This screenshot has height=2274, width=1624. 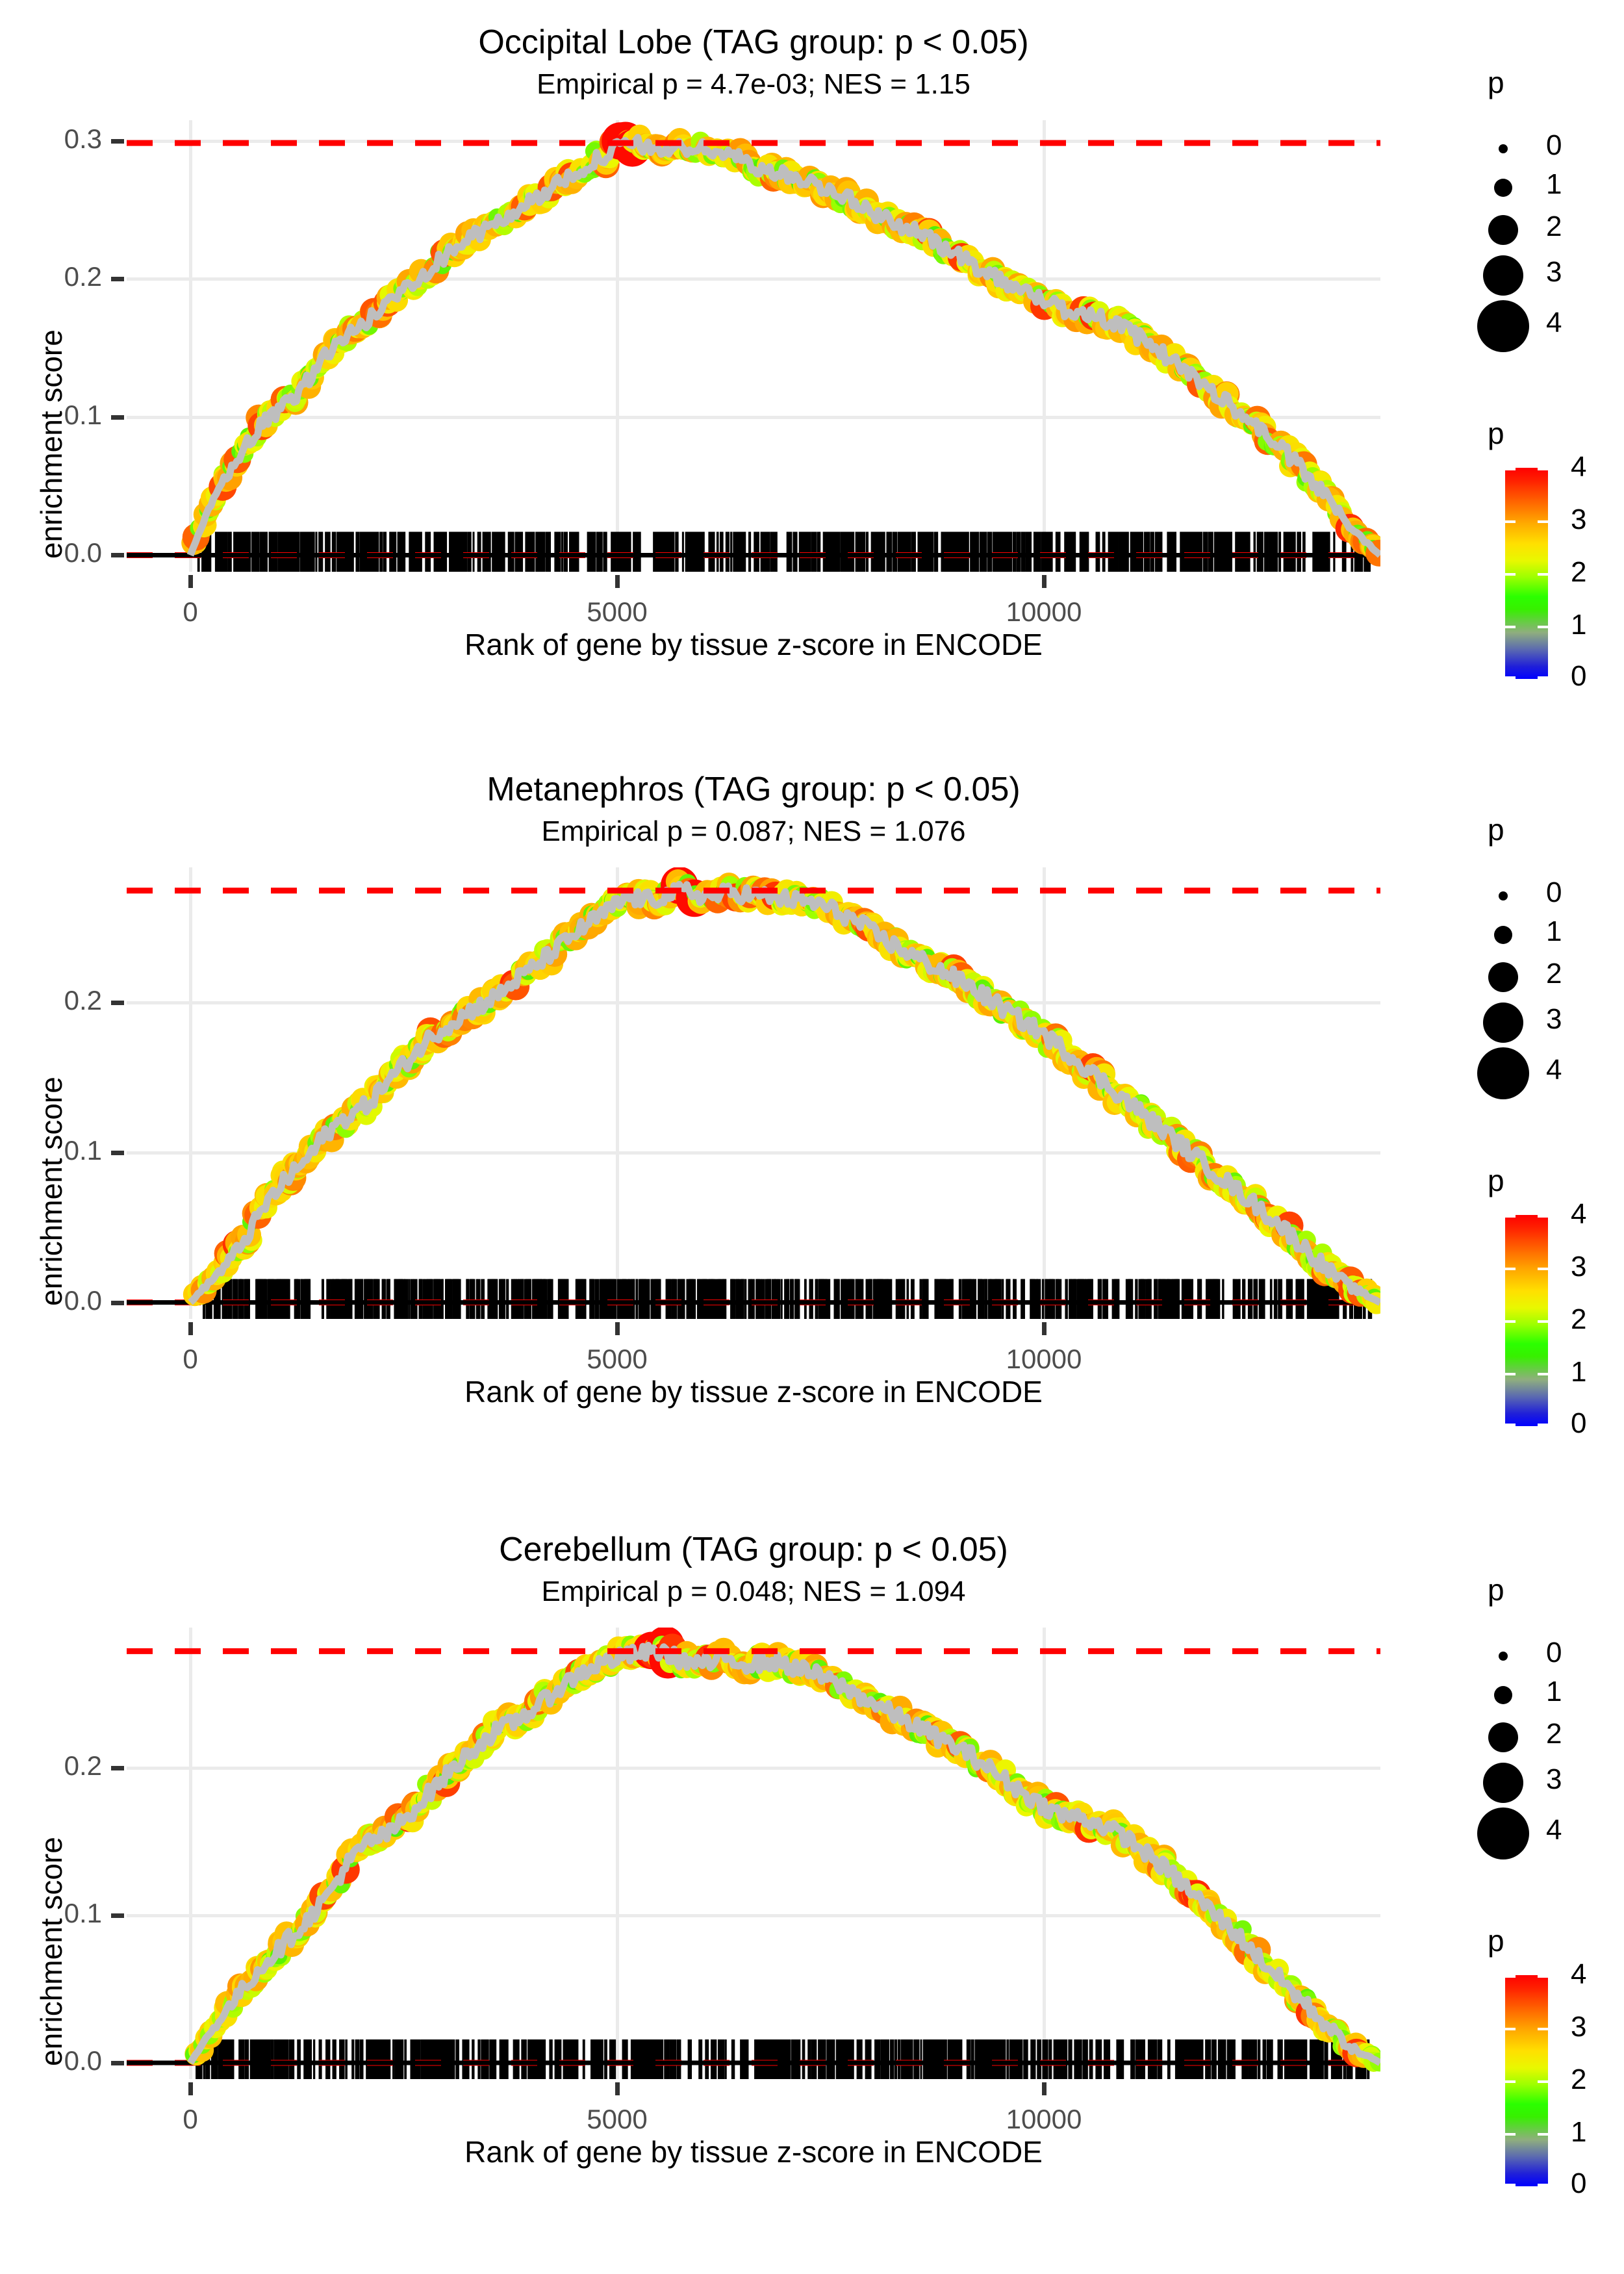 What do you see at coordinates (51, 444) in the screenshot?
I see `y-axis-label: enrichment score` at bounding box center [51, 444].